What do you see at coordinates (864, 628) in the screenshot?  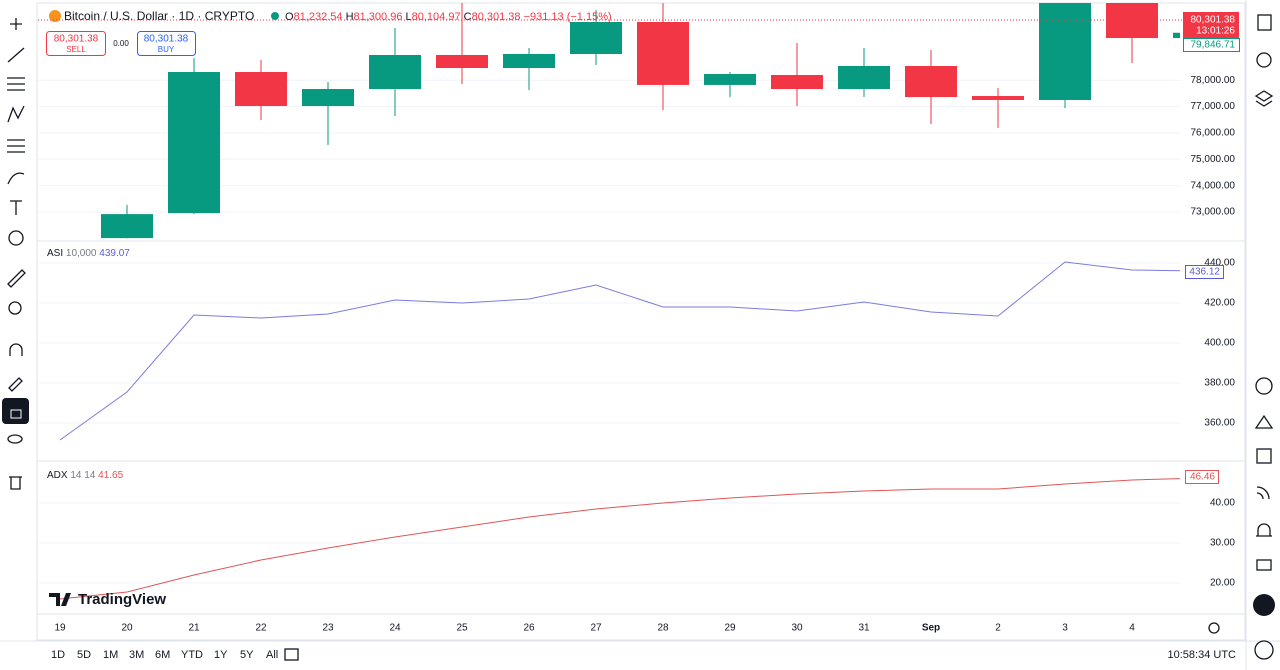 I see `x-tick-label: 31` at bounding box center [864, 628].